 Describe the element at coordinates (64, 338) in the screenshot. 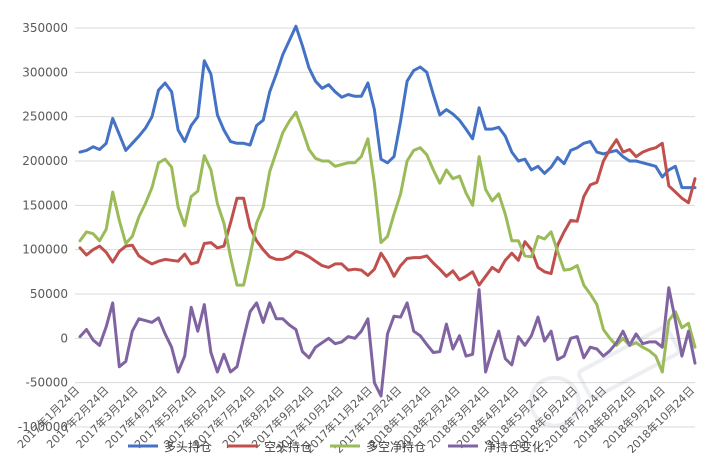

I see `y-tick-label: 0` at that location.